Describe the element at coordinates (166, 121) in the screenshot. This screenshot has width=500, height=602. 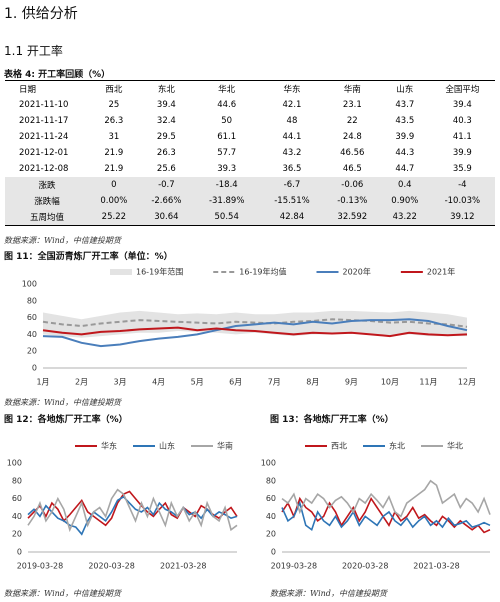
I see `table-cell: 32.4` at that location.